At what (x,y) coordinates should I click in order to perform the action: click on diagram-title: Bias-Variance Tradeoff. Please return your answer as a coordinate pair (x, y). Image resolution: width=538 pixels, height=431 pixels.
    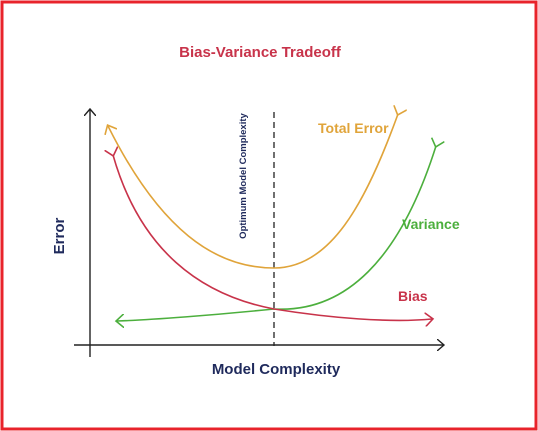
    Looking at the image, I should click on (260, 52).